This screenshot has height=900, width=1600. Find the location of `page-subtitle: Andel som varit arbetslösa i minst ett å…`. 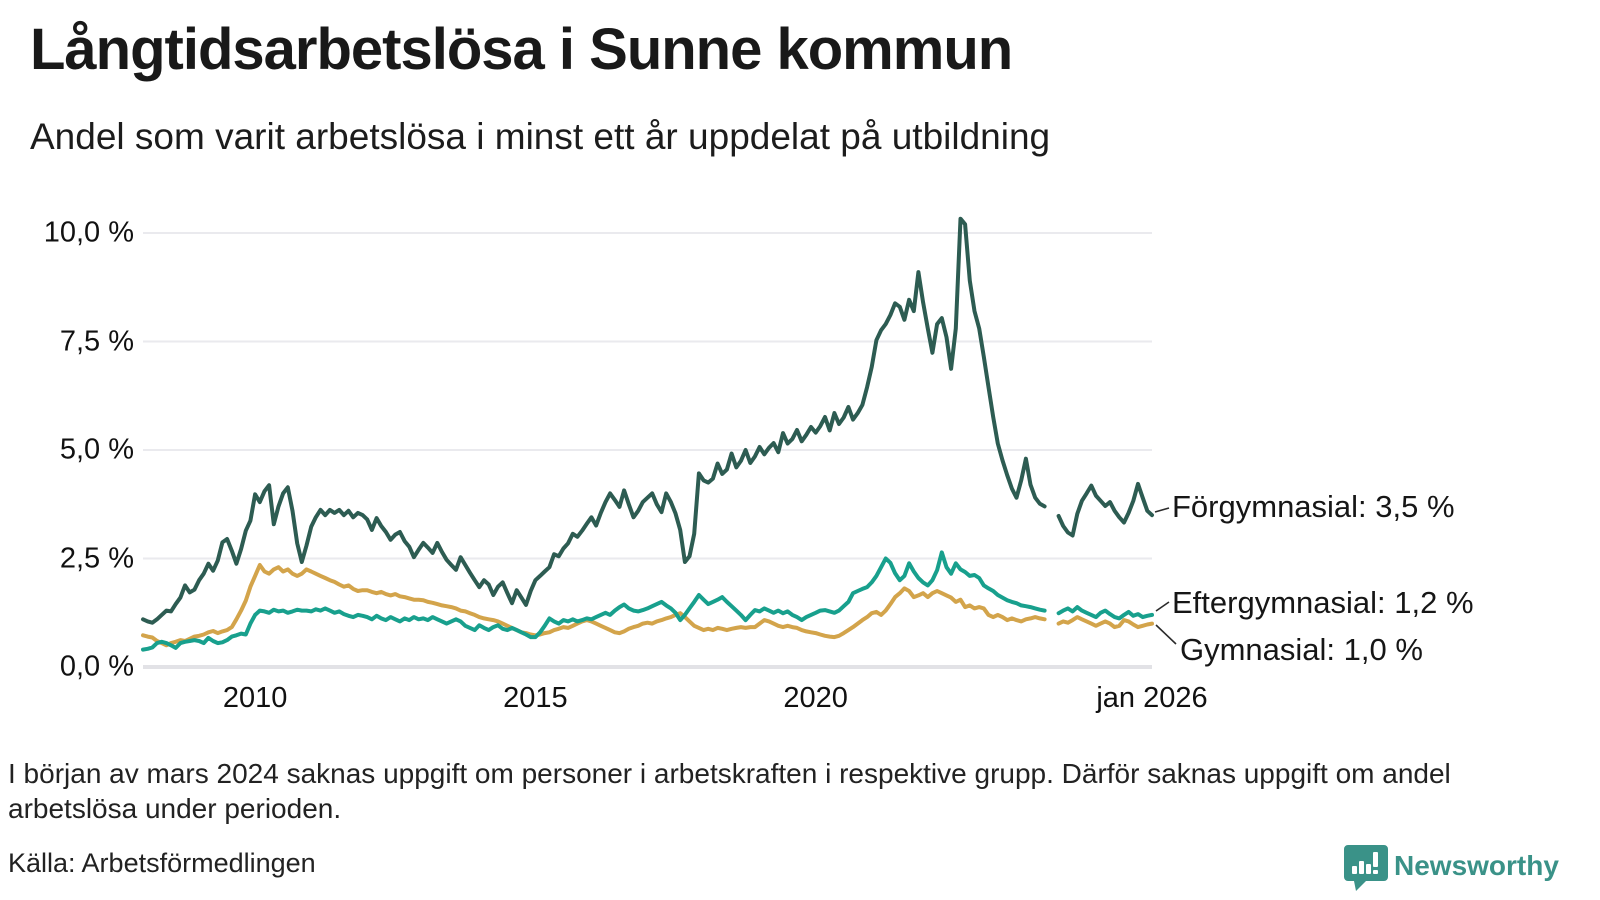

page-subtitle: Andel som varit arbetslösa i minst ett å… is located at coordinates (540, 136).